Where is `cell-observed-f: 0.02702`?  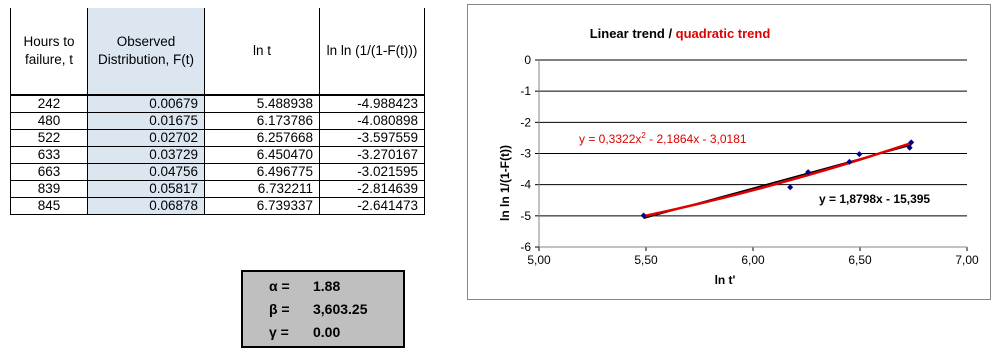
cell-observed-f: 0.02702 is located at coordinates (146, 138).